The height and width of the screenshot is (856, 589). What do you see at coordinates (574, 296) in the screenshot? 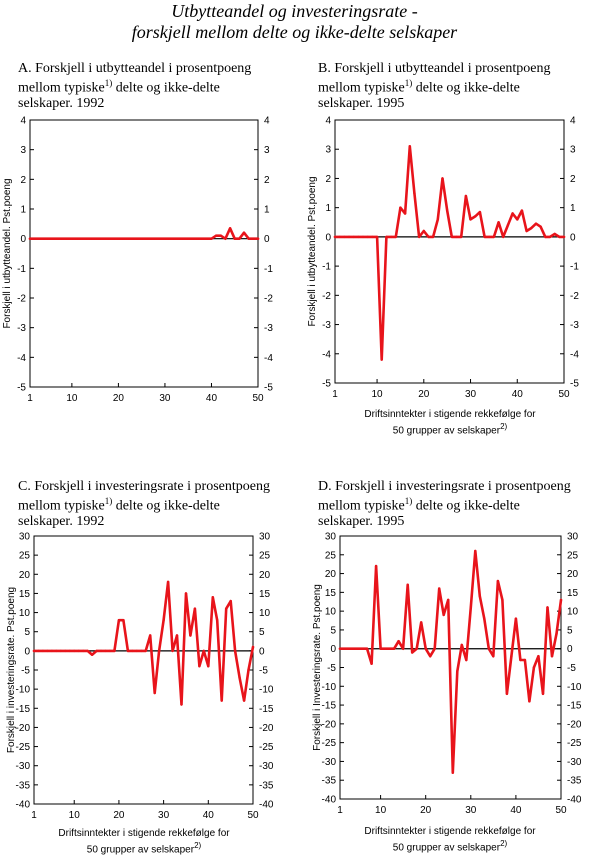
I see `y-tick-label-right: -2` at bounding box center [574, 296].